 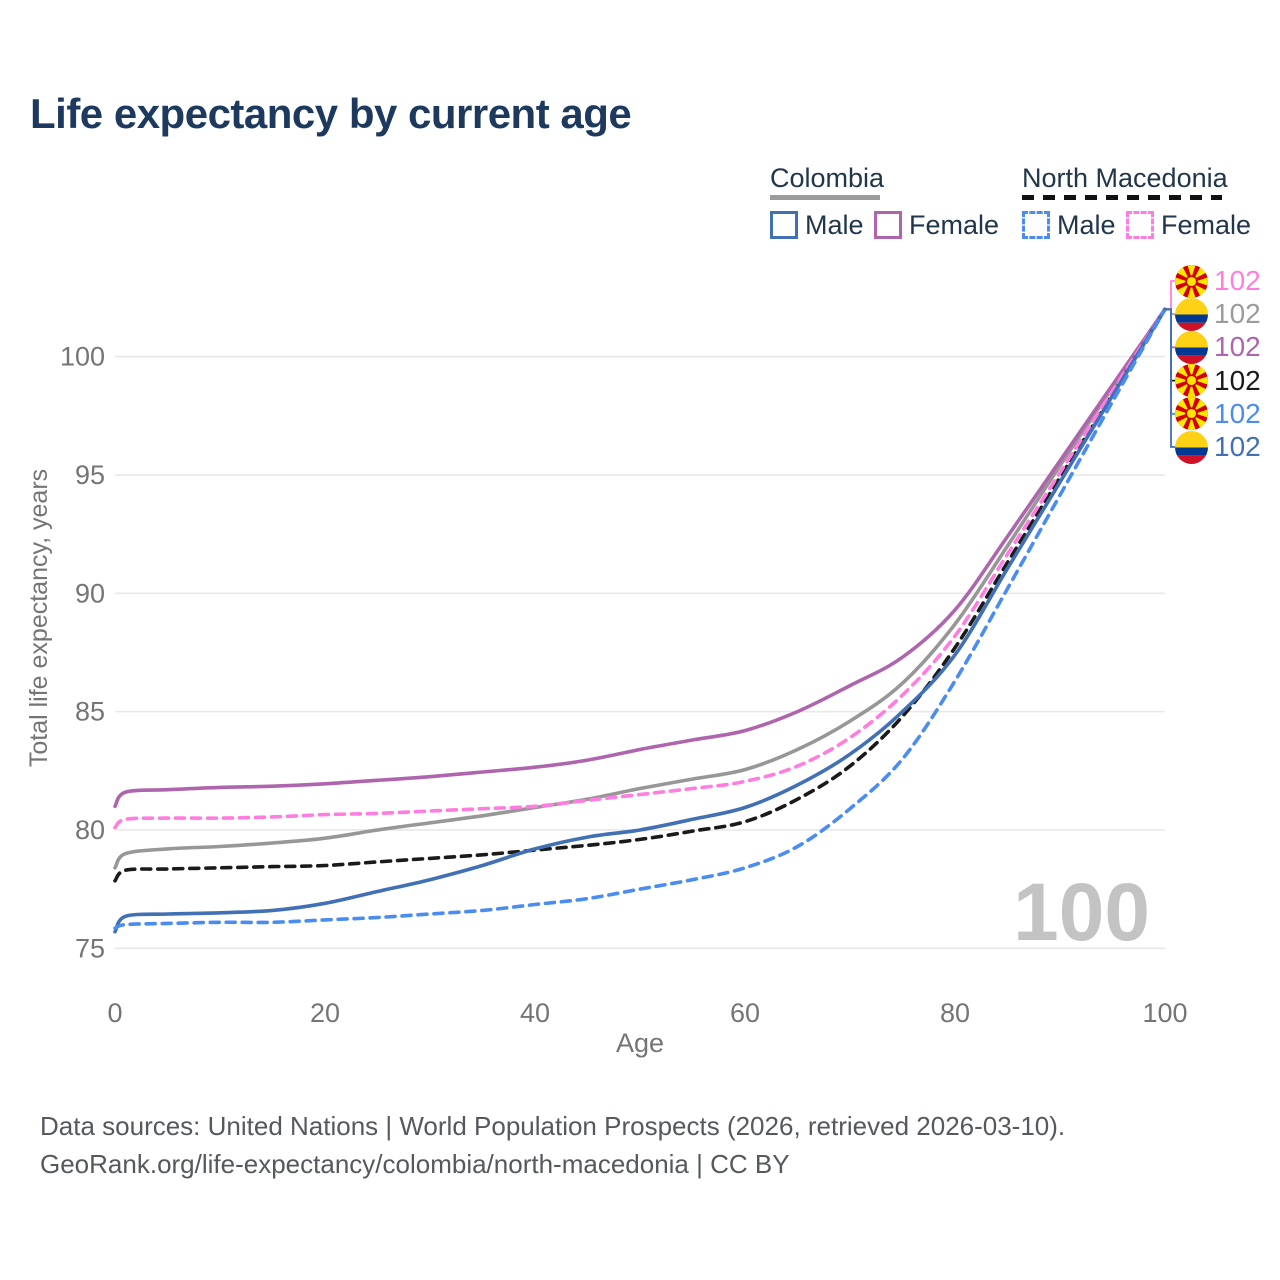 What do you see at coordinates (827, 178) in the screenshot?
I see `legend-group-title-colombia: Colombia` at bounding box center [827, 178].